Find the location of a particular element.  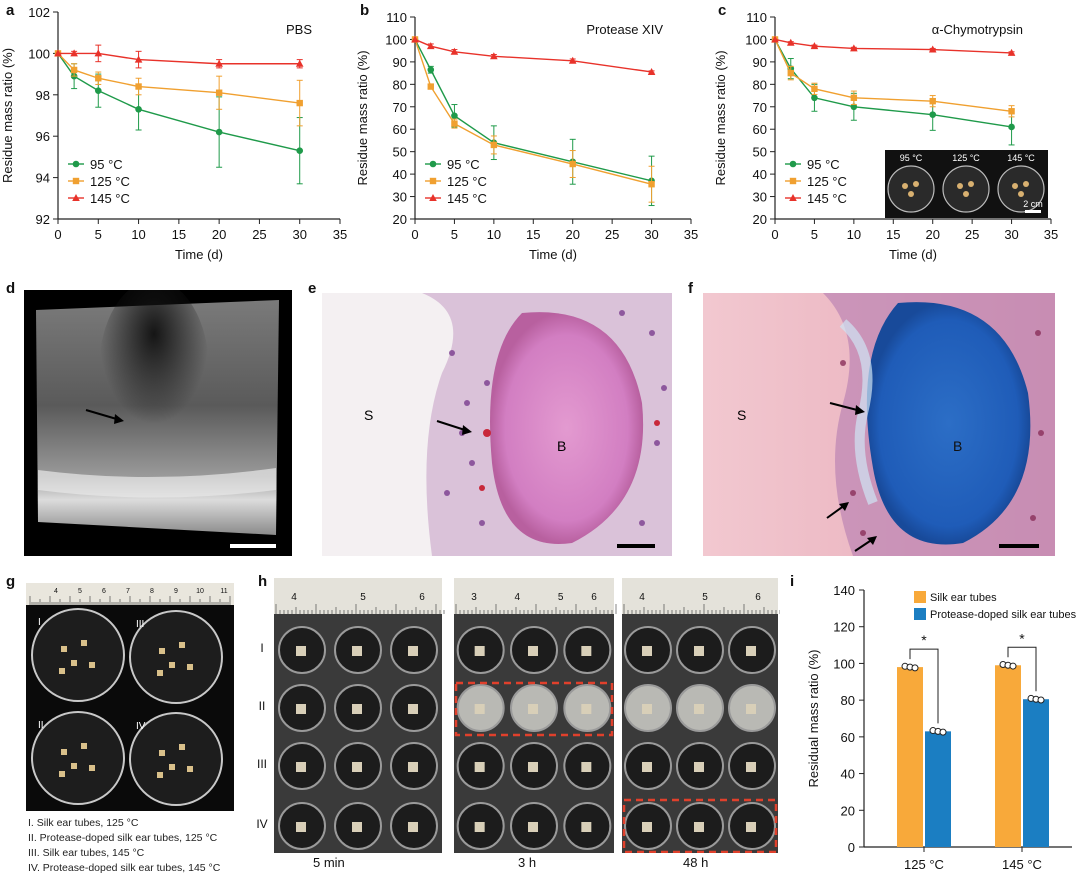

x-tick-label: 10 is located at coordinates (854, 234).